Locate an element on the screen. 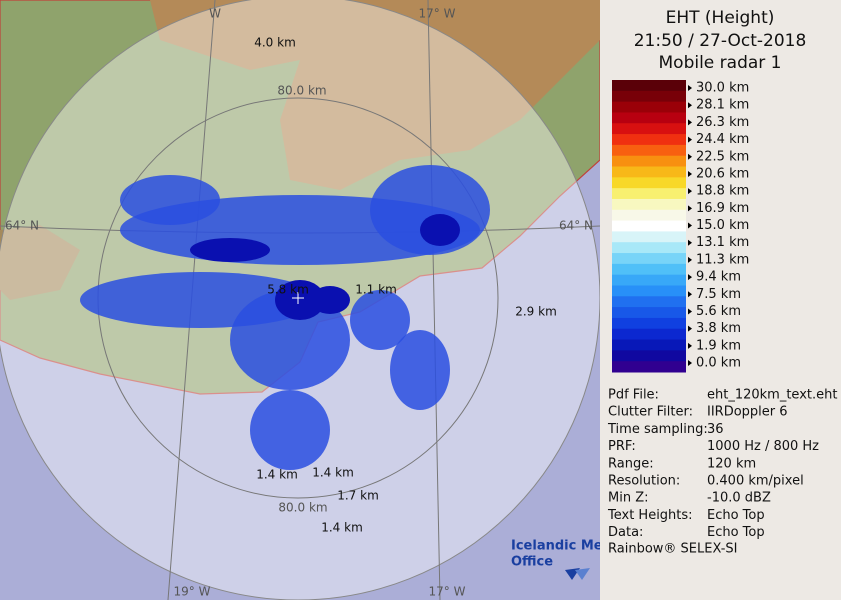  info-label: Min Z: is located at coordinates (628, 498).